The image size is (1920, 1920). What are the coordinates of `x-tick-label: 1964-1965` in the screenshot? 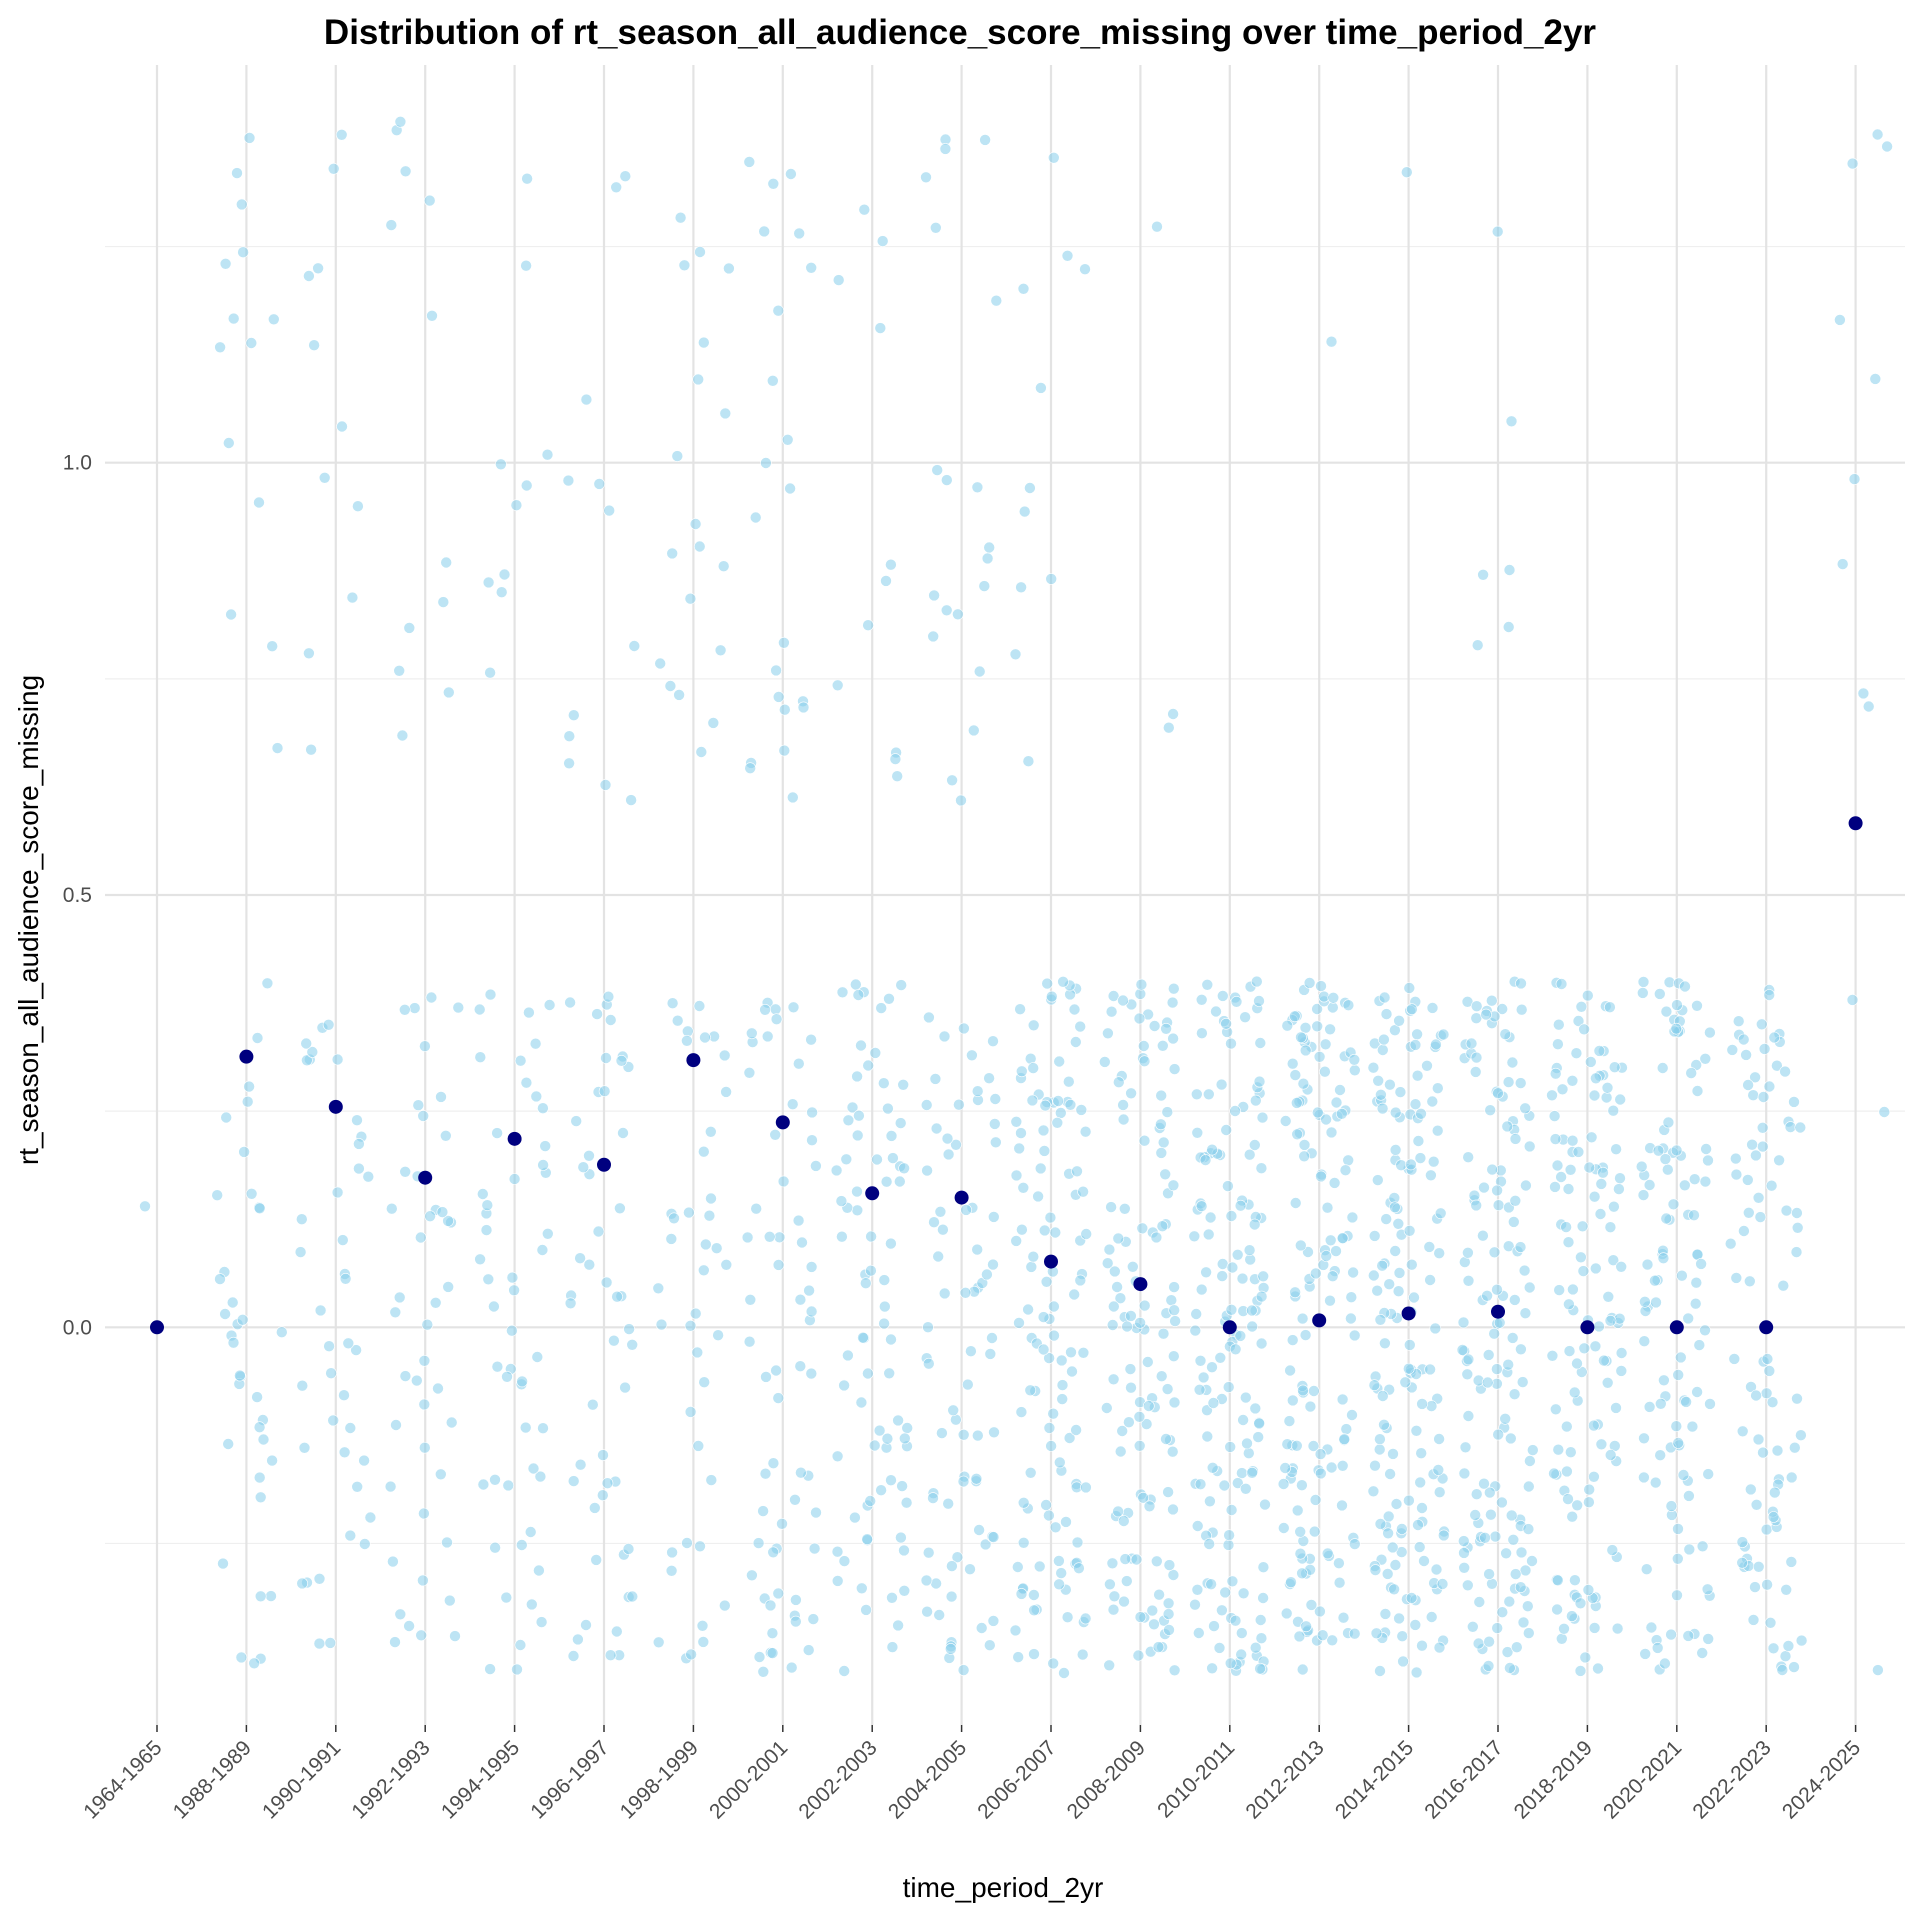 It's located at (122, 1779).